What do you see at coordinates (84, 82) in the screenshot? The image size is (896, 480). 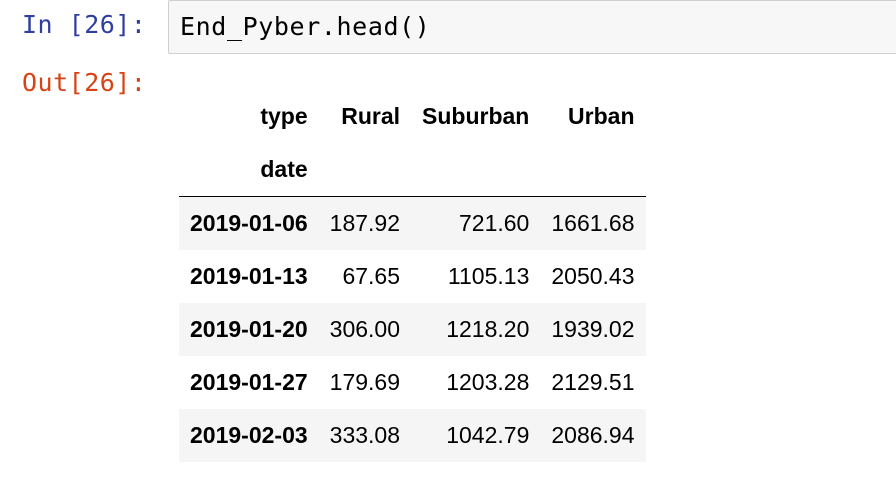 I see `output-prompt: Out[26]:` at bounding box center [84, 82].